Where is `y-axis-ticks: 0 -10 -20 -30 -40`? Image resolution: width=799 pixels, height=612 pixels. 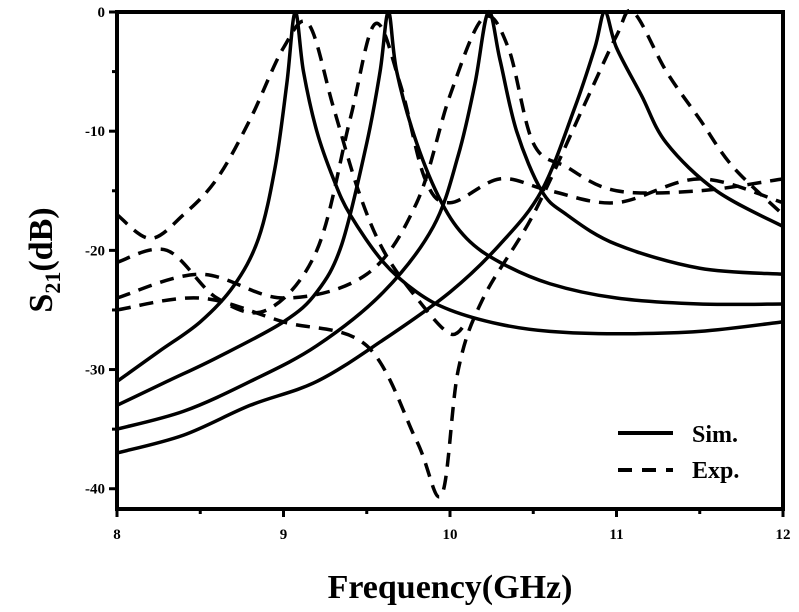 y-axis-ticks: 0 -10 -20 -30 -40 is located at coordinates (101, 251).